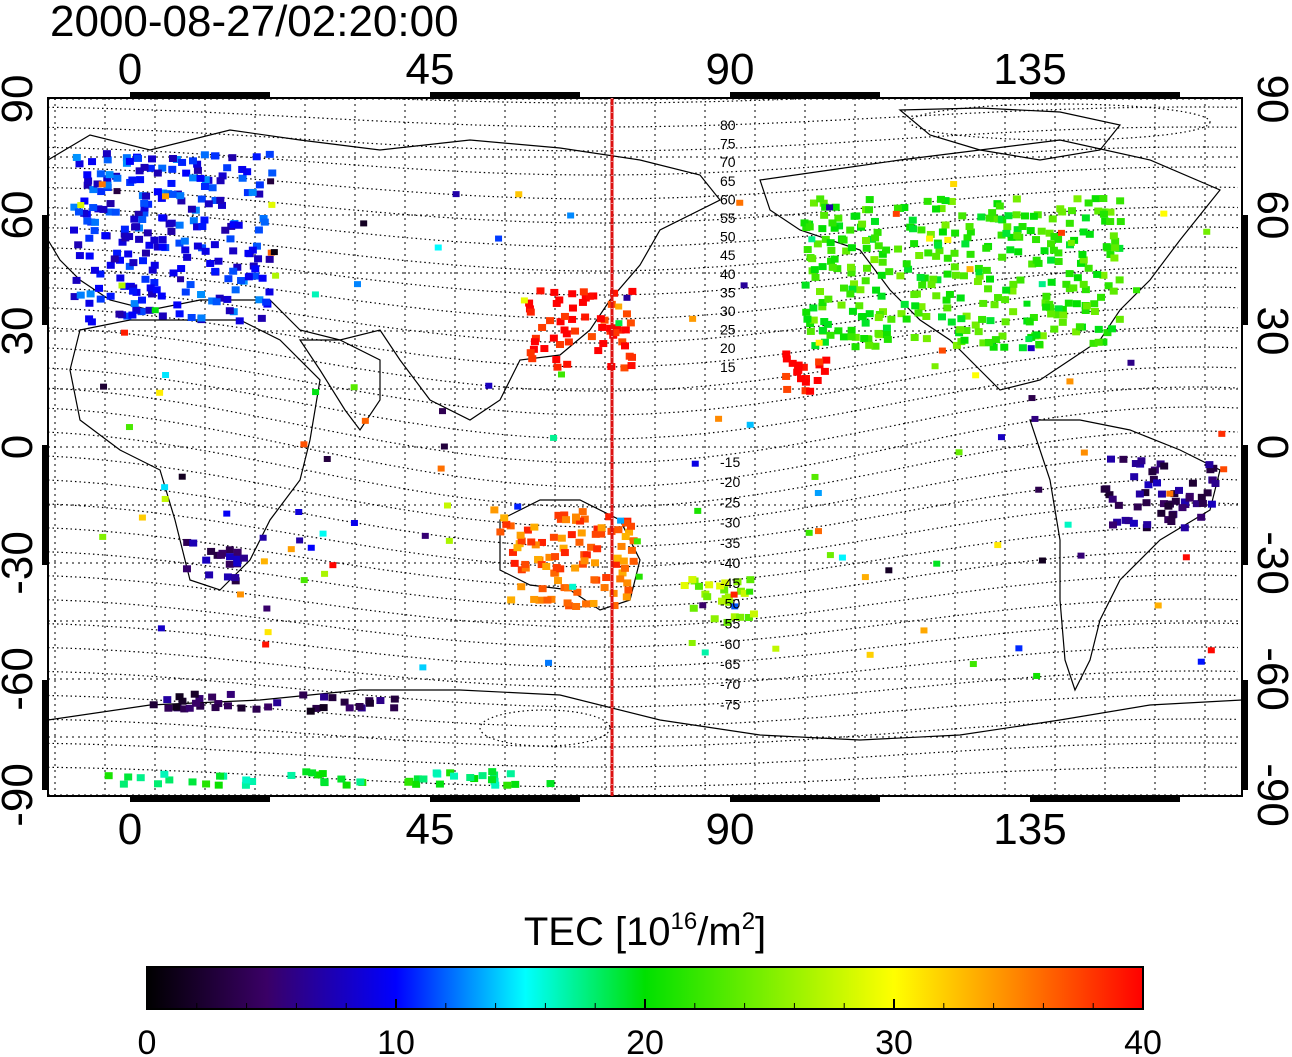 The height and width of the screenshot is (1057, 1292). What do you see at coordinates (339, 385) in the screenshot?
I see `coast-india` at bounding box center [339, 385].